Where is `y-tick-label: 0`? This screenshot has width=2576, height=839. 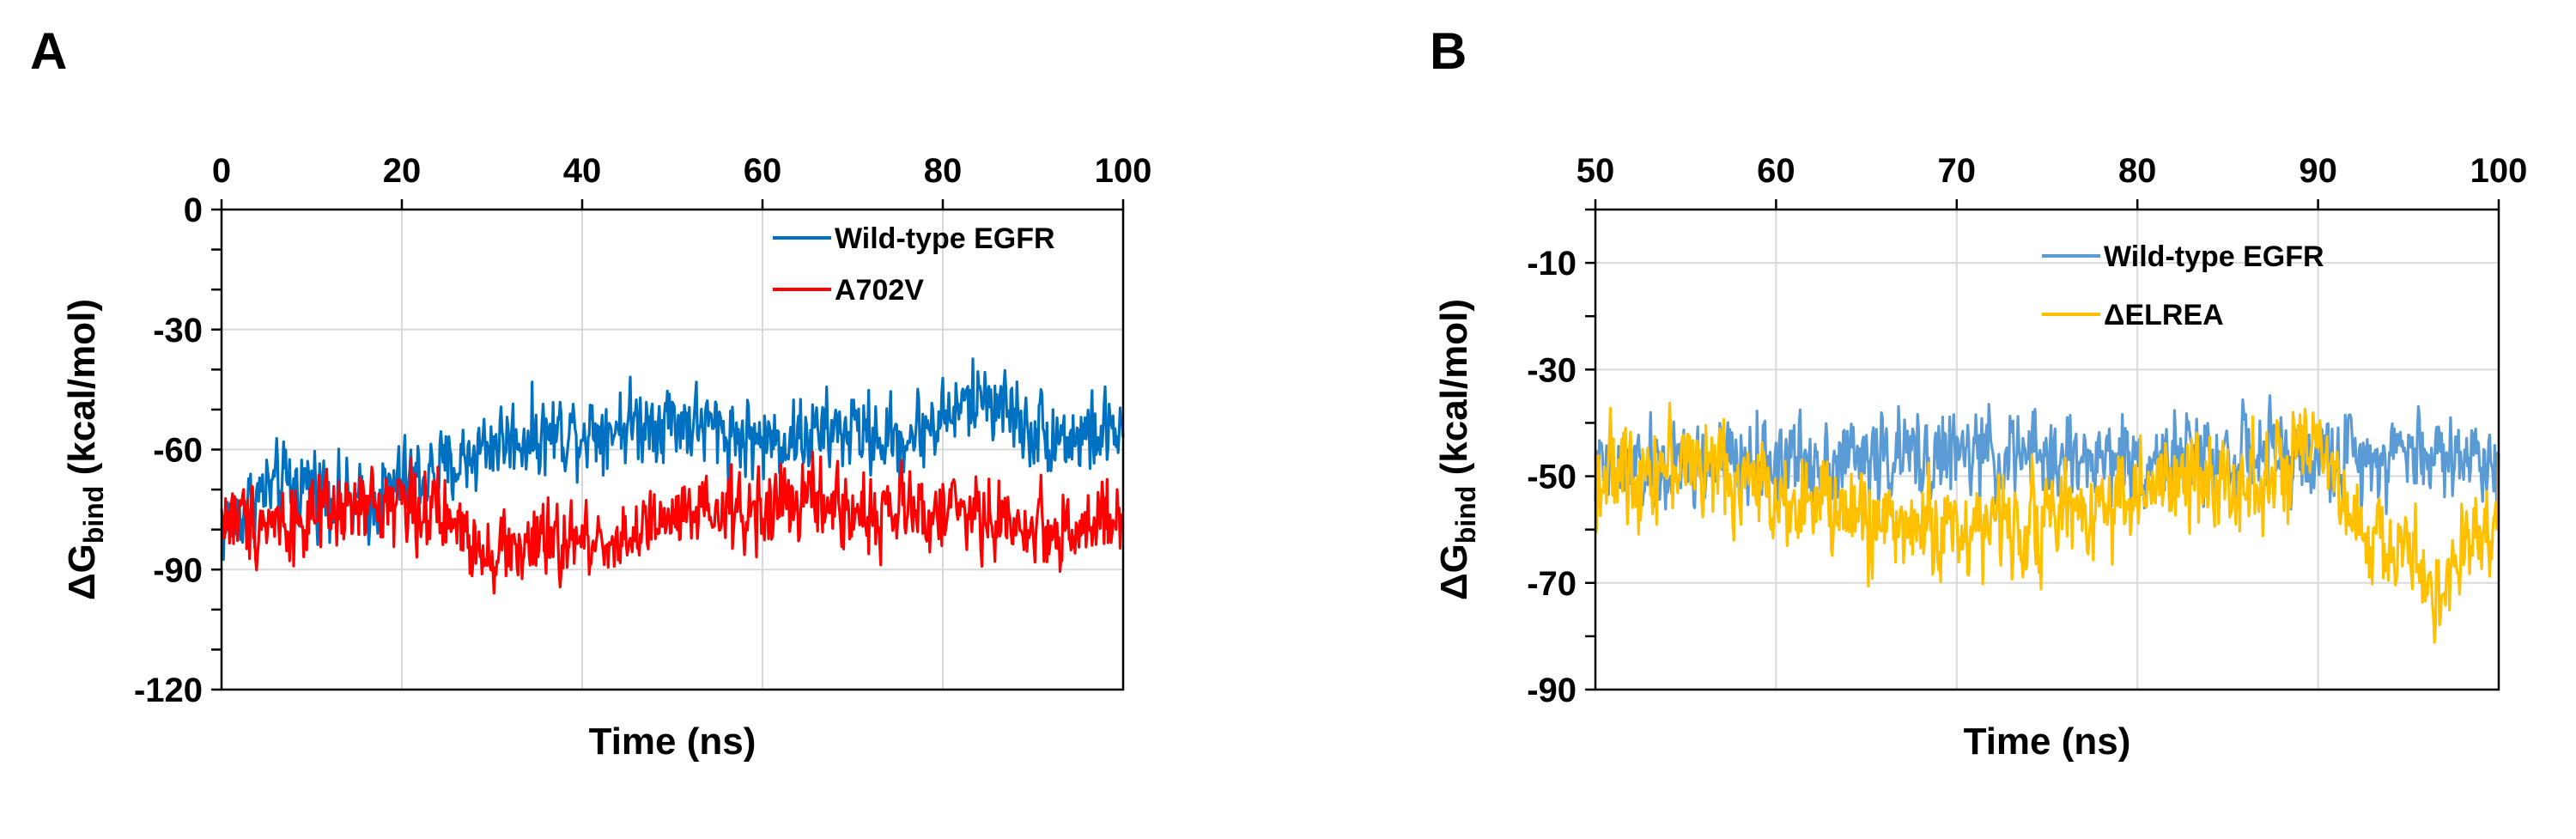 y-tick-label: 0 is located at coordinates (193, 211).